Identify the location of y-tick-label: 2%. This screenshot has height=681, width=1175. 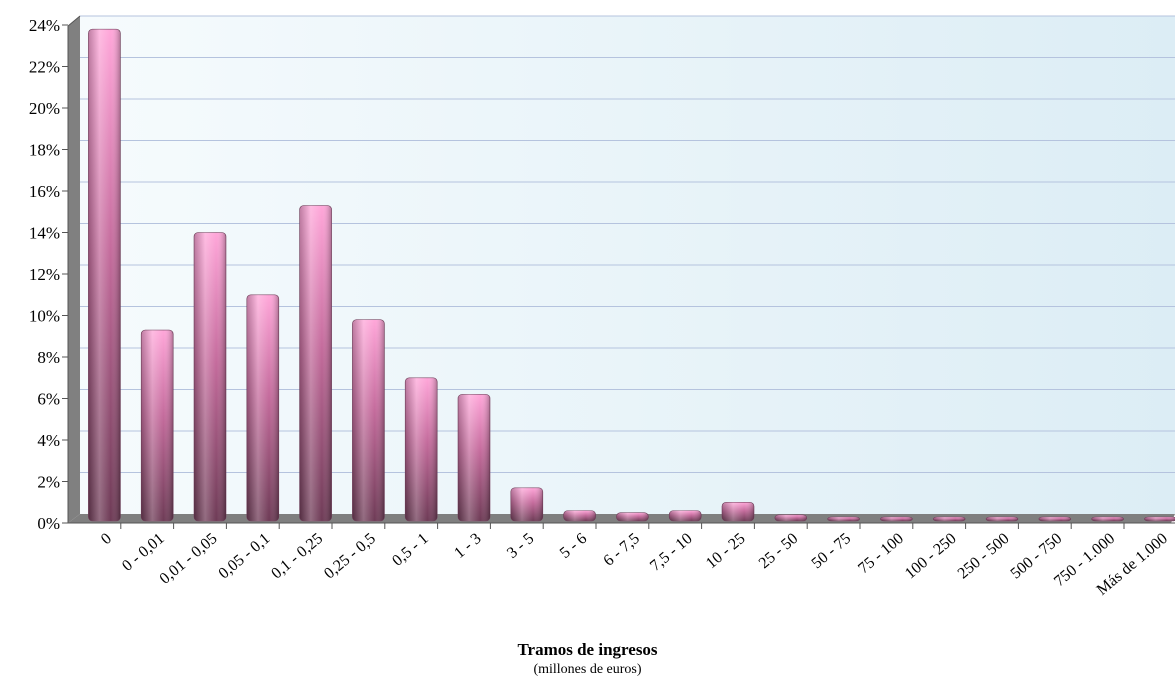
(48, 482).